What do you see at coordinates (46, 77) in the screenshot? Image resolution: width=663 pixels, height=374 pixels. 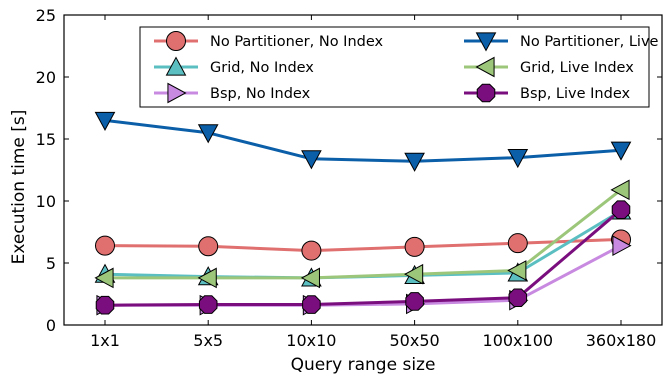 I see `y-tick-label: 20` at bounding box center [46, 77].